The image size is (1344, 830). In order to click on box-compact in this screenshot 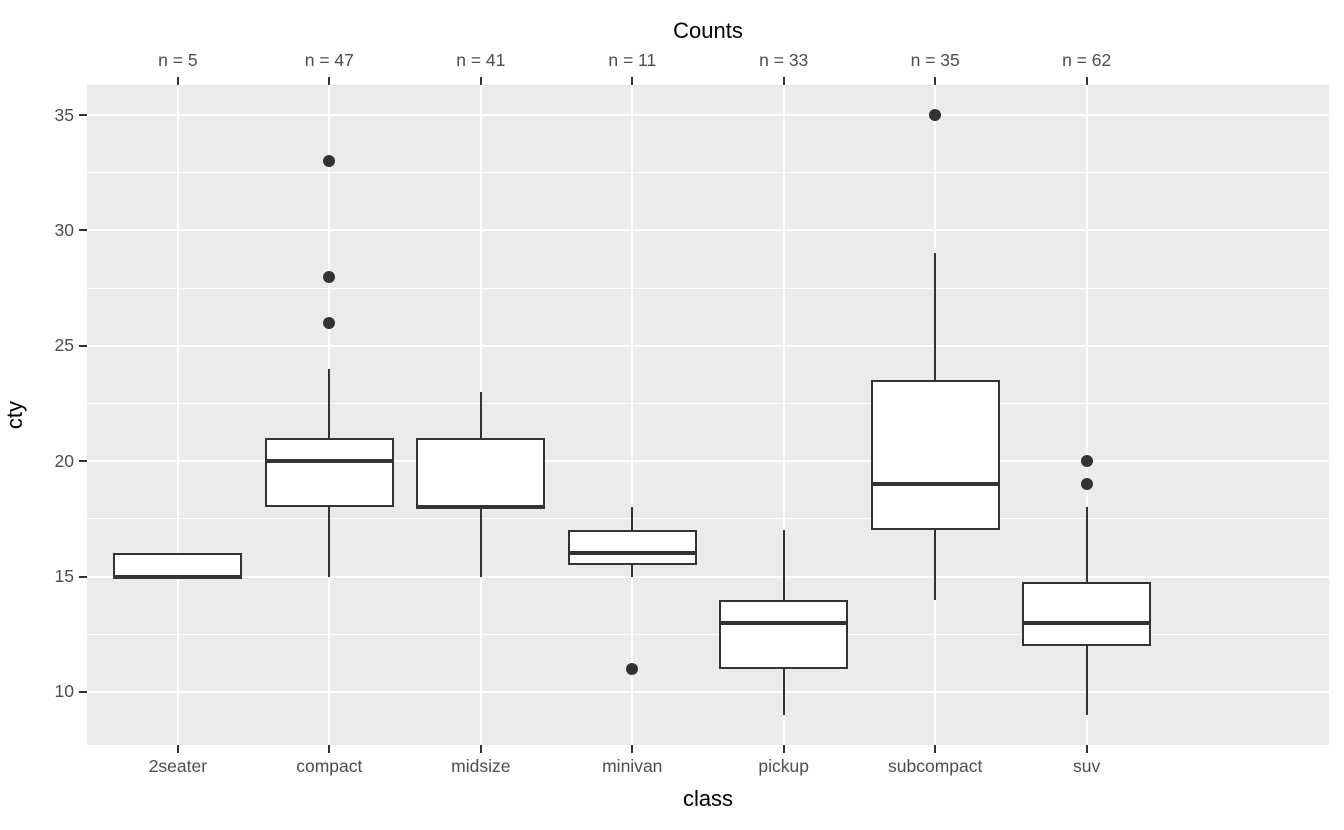, I will do `click(329, 473)`.